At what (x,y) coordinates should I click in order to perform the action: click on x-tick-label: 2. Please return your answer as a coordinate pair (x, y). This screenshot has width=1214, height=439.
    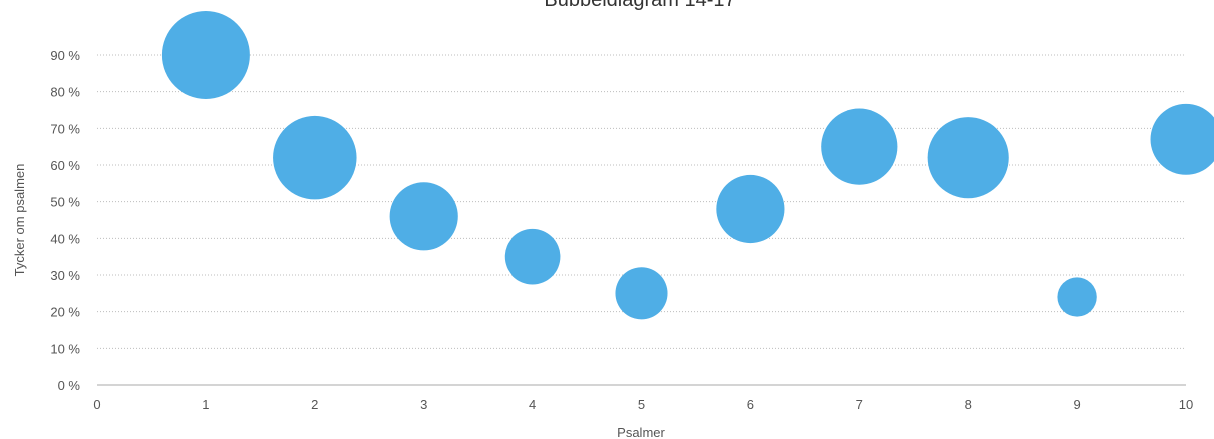
    Looking at the image, I should click on (314, 404).